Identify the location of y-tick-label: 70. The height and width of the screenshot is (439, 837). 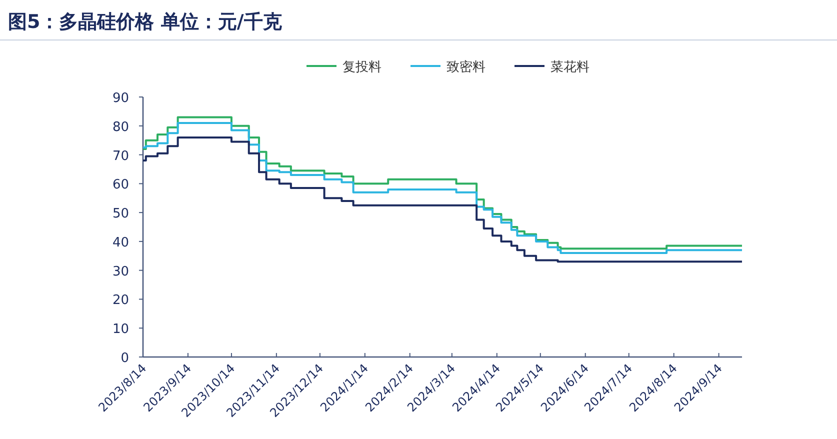
(120, 156).